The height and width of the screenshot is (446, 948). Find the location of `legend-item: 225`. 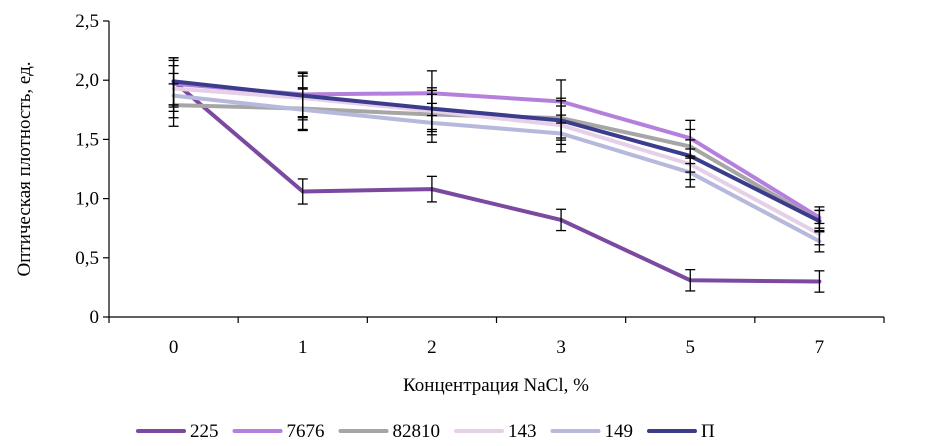

legend-item: 225 is located at coordinates (177, 431).